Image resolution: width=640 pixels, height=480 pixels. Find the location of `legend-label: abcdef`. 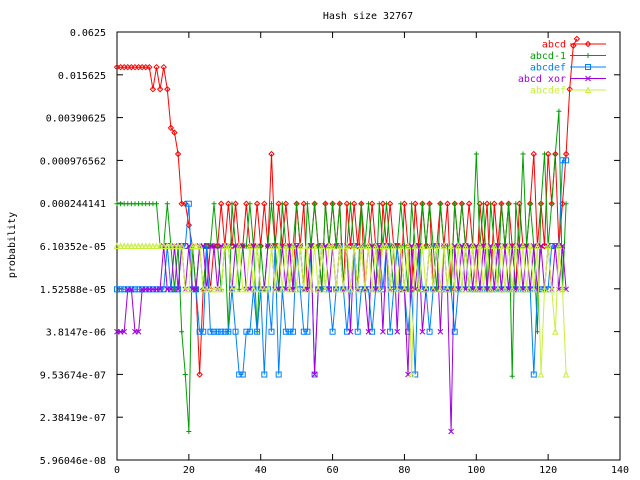

legend-label: abcdef is located at coordinates (548, 68).